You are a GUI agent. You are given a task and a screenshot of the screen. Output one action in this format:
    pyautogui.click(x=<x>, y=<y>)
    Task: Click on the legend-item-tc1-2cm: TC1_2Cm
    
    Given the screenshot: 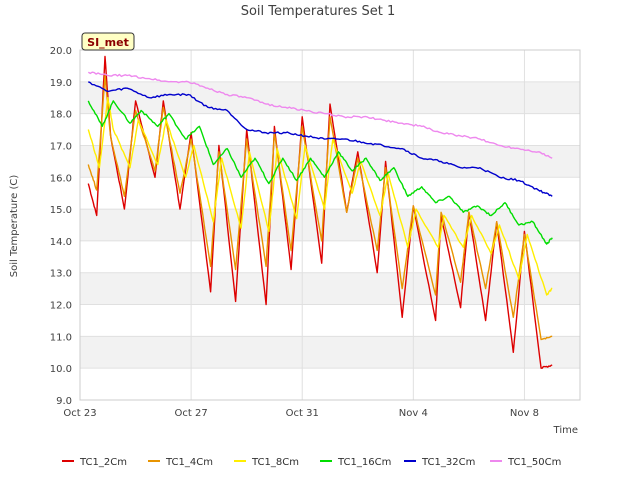 What is the action you would take?
    pyautogui.click(x=94, y=462)
    